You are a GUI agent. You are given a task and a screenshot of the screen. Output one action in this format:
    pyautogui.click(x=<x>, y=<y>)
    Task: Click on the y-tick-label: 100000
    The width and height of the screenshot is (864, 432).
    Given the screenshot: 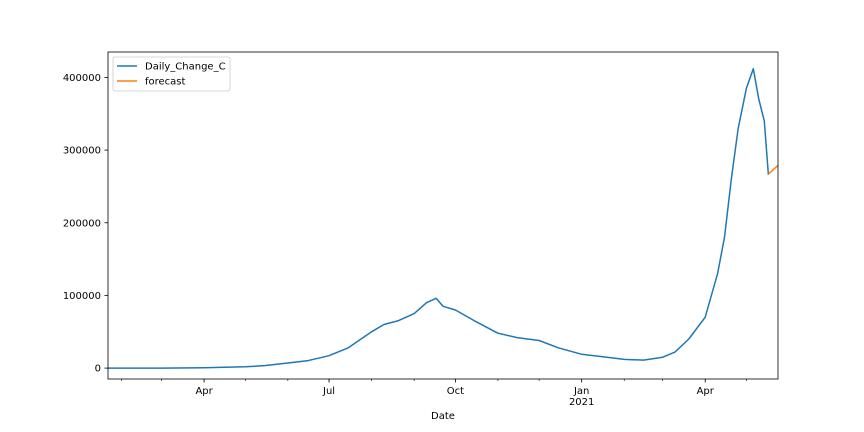 What is the action you would take?
    pyautogui.click(x=82, y=296)
    